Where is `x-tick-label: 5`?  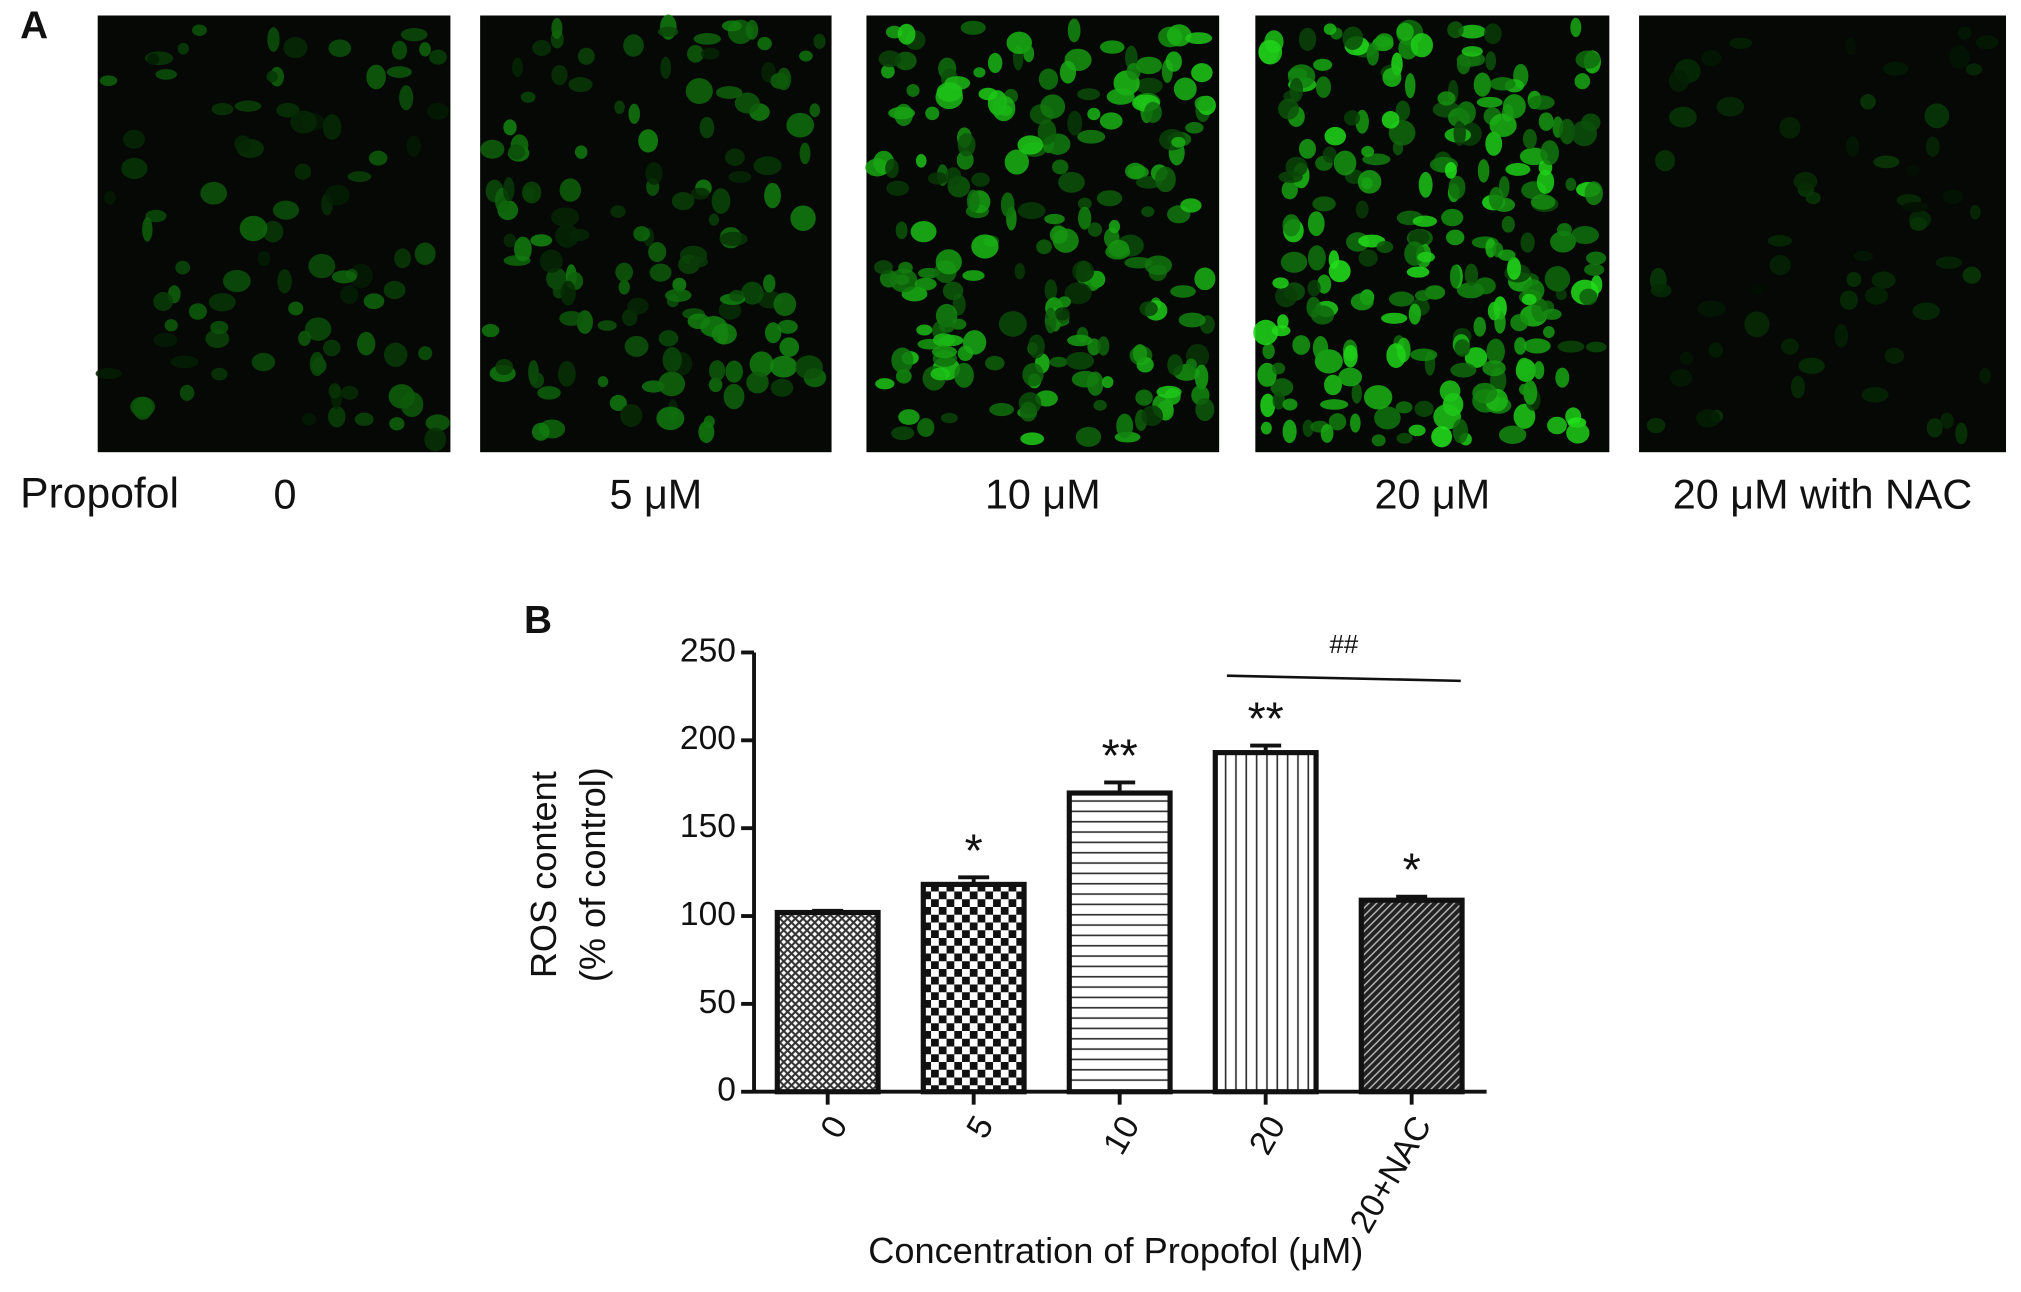 x-tick-label: 5 is located at coordinates (980, 1127).